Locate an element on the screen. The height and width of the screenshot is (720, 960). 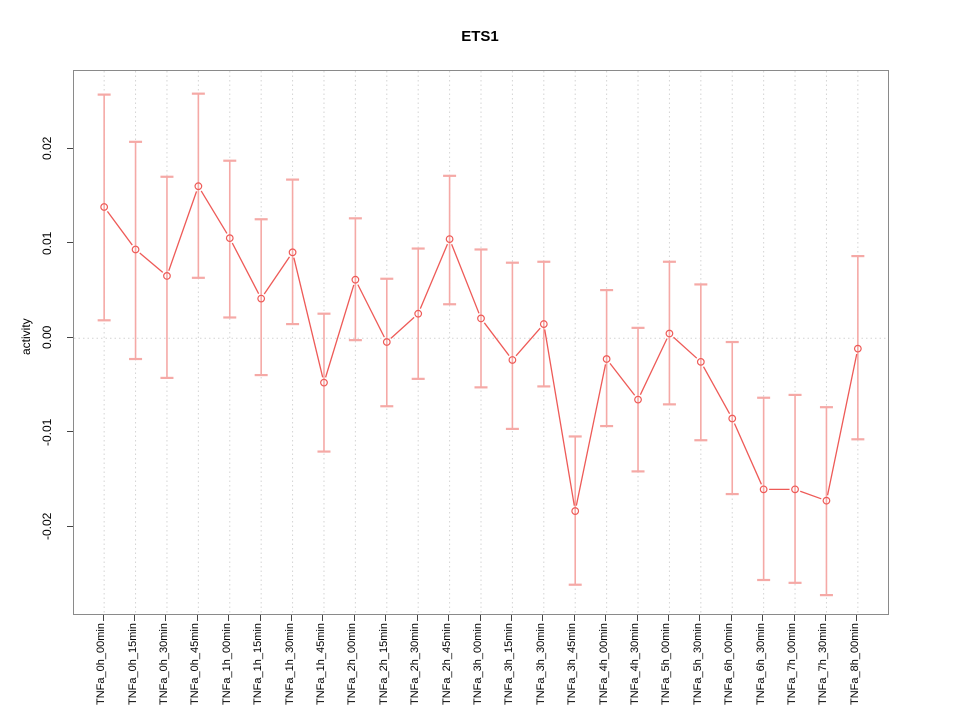
x-tick-label: TNFa_2h_00min is located at coordinates (352, 664).